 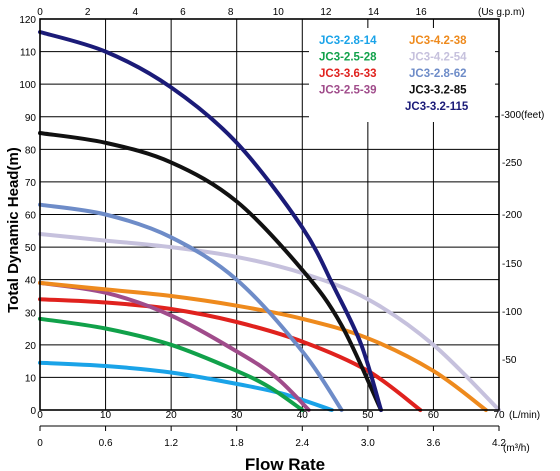 I want to click on head-m-tick-label: 10, so click(x=31, y=378).